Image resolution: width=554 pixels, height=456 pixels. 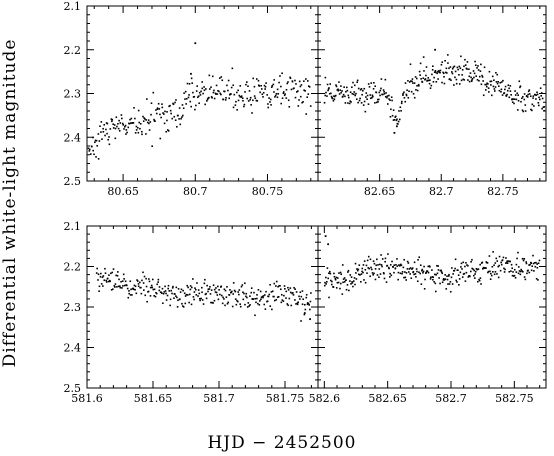 I want to click on data-point-outlier, so click(x=435, y=49).